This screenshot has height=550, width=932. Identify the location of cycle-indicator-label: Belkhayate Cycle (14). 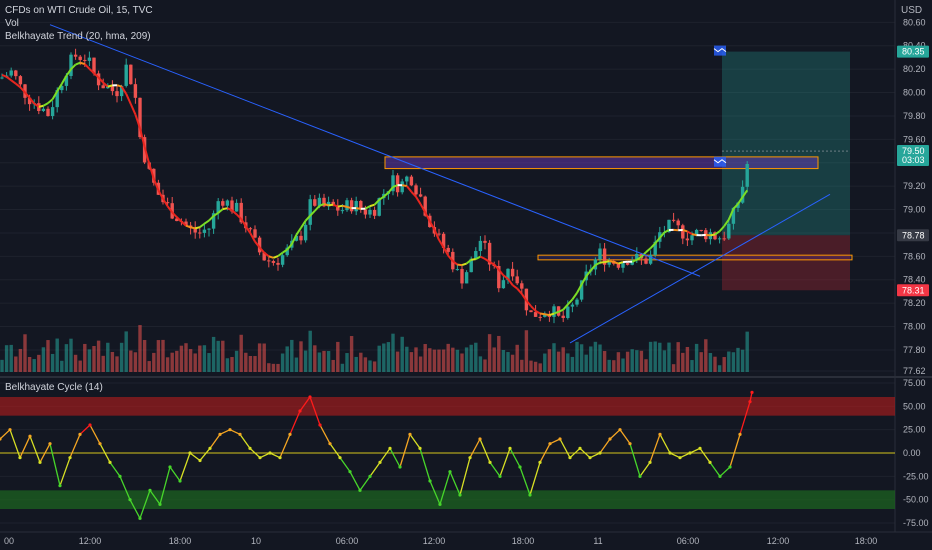
(54, 387).